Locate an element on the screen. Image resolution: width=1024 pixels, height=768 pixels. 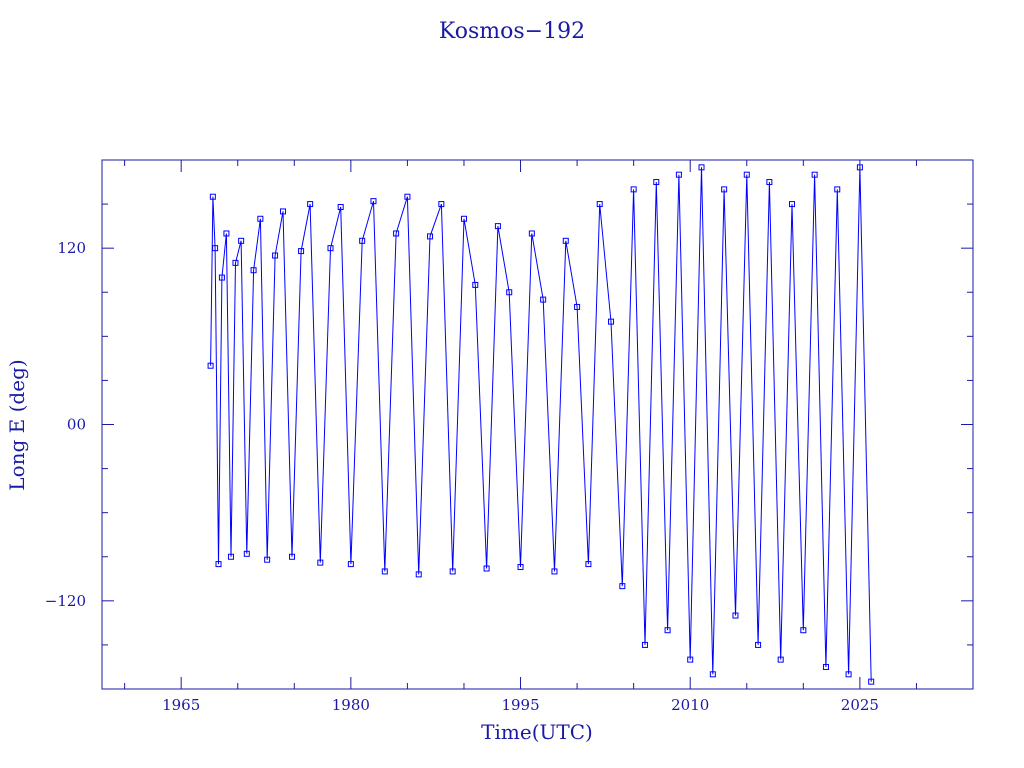
x-tick-label: 1995 is located at coordinates (520, 705).